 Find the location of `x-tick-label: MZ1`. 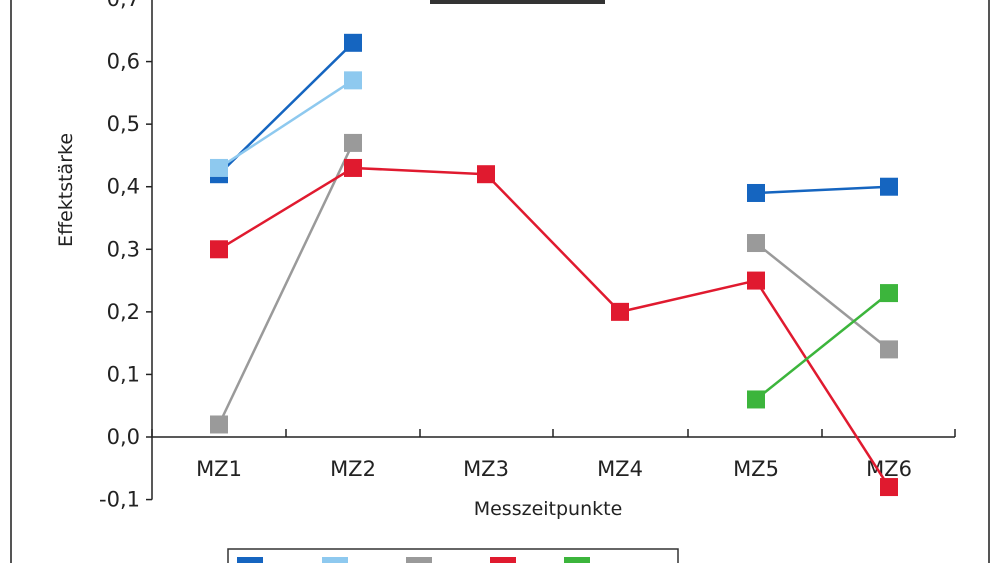

x-tick-label: MZ1 is located at coordinates (219, 469).